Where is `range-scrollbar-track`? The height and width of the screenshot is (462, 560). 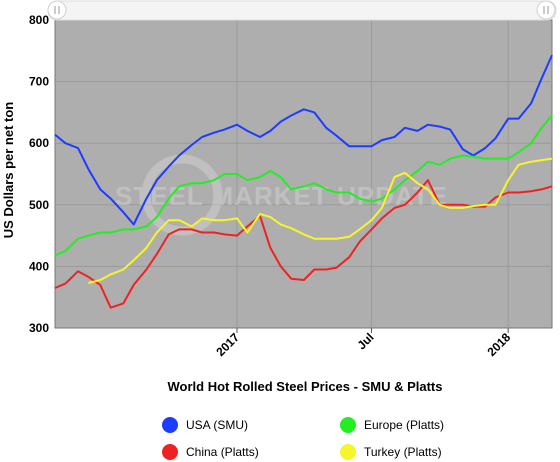 range-scrollbar-track is located at coordinates (302, 10).